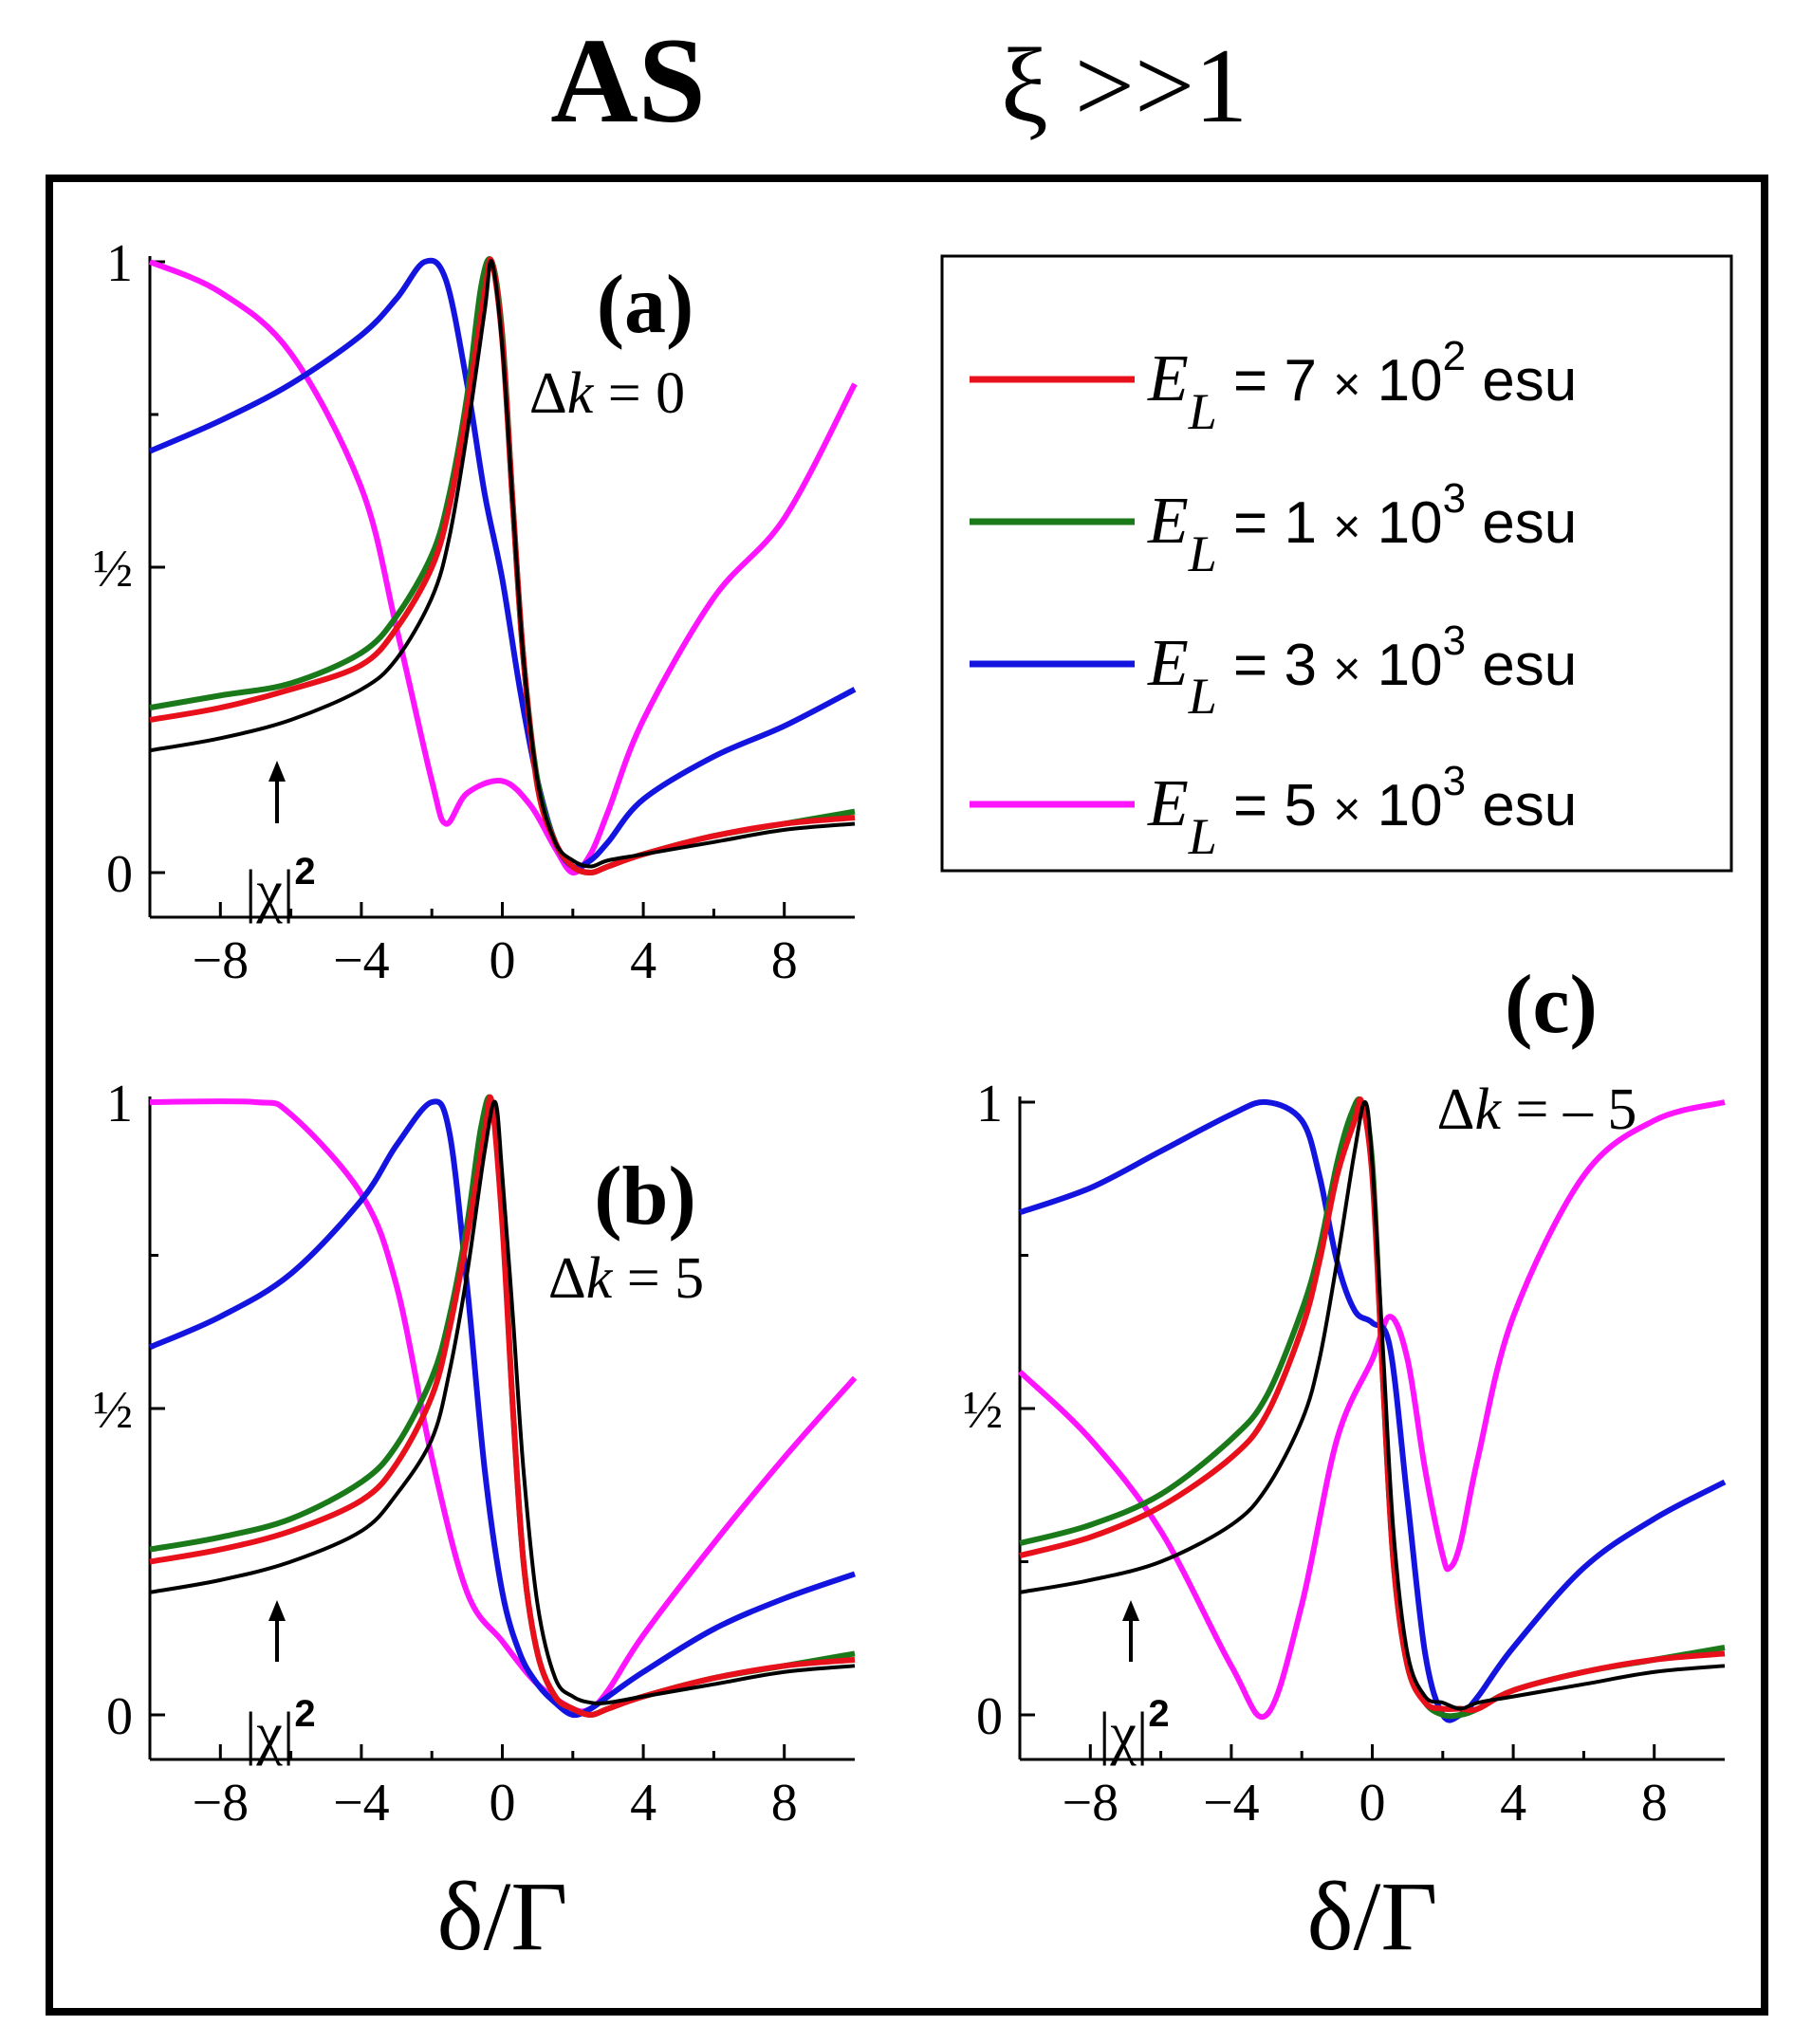  Describe the element at coordinates (1124, 86) in the screenshot. I see `header-right-label: ξ >>1` at that location.